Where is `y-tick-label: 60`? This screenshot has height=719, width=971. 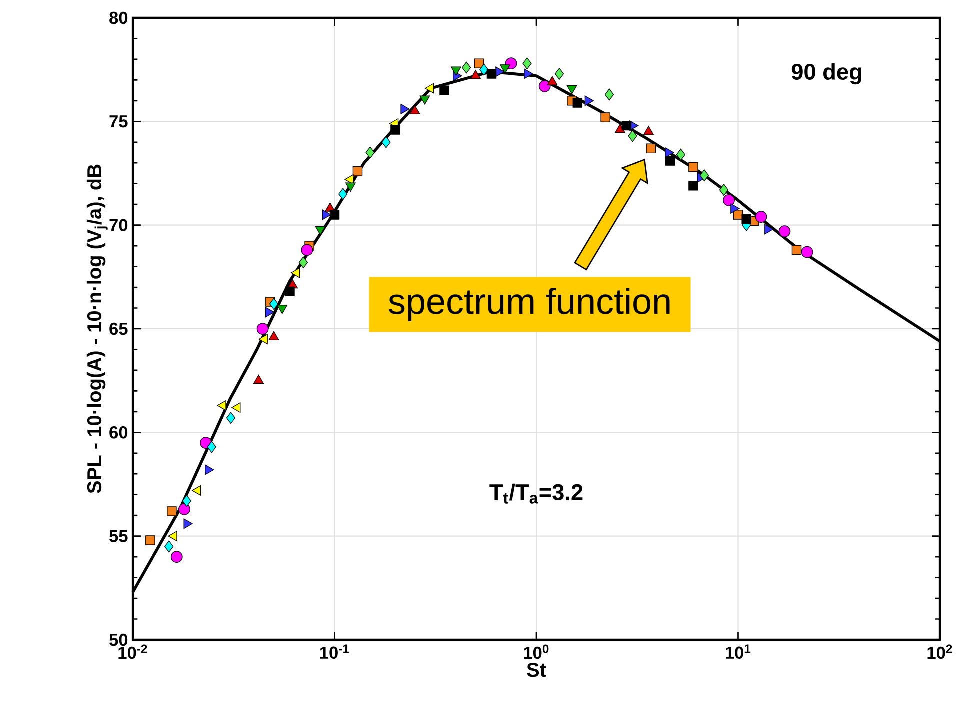 y-tick-label: 60 is located at coordinates (119, 432).